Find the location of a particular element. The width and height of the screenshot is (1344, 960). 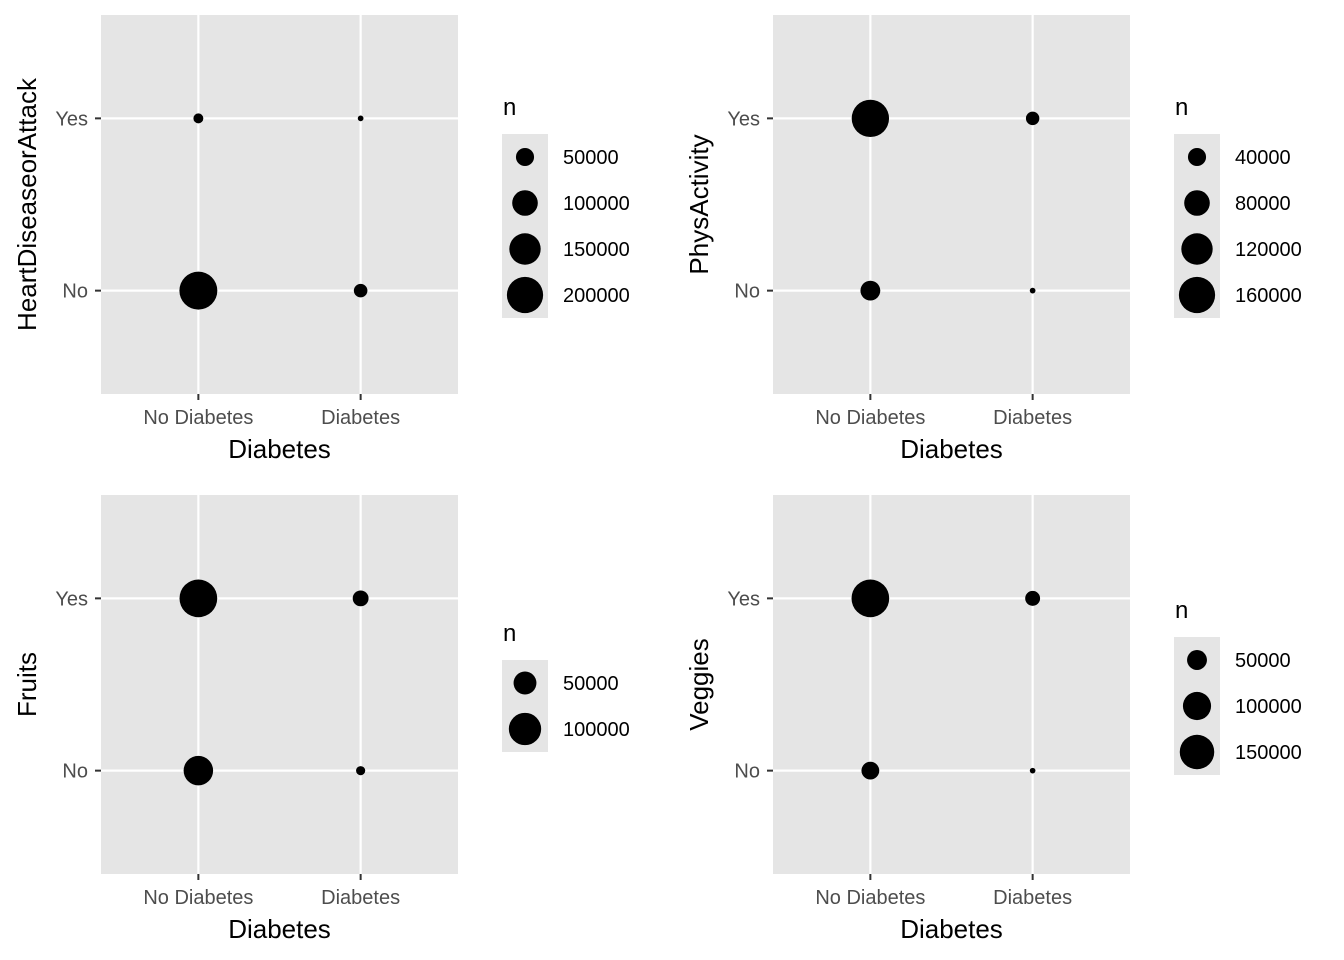

size-legend: n 50000 100000 150000 is located at coordinates (1238, 686).